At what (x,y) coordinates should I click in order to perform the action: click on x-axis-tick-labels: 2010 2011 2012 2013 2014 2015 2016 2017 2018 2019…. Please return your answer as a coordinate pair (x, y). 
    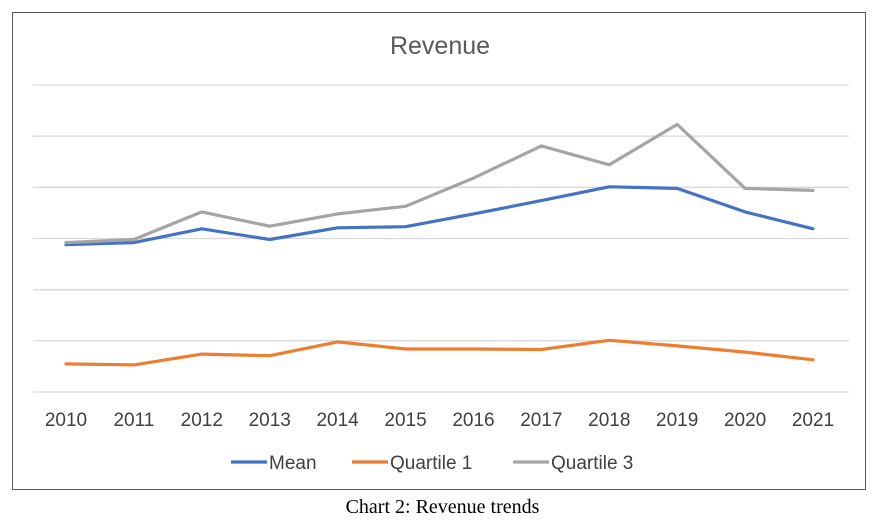
    Looking at the image, I should click on (439, 420).